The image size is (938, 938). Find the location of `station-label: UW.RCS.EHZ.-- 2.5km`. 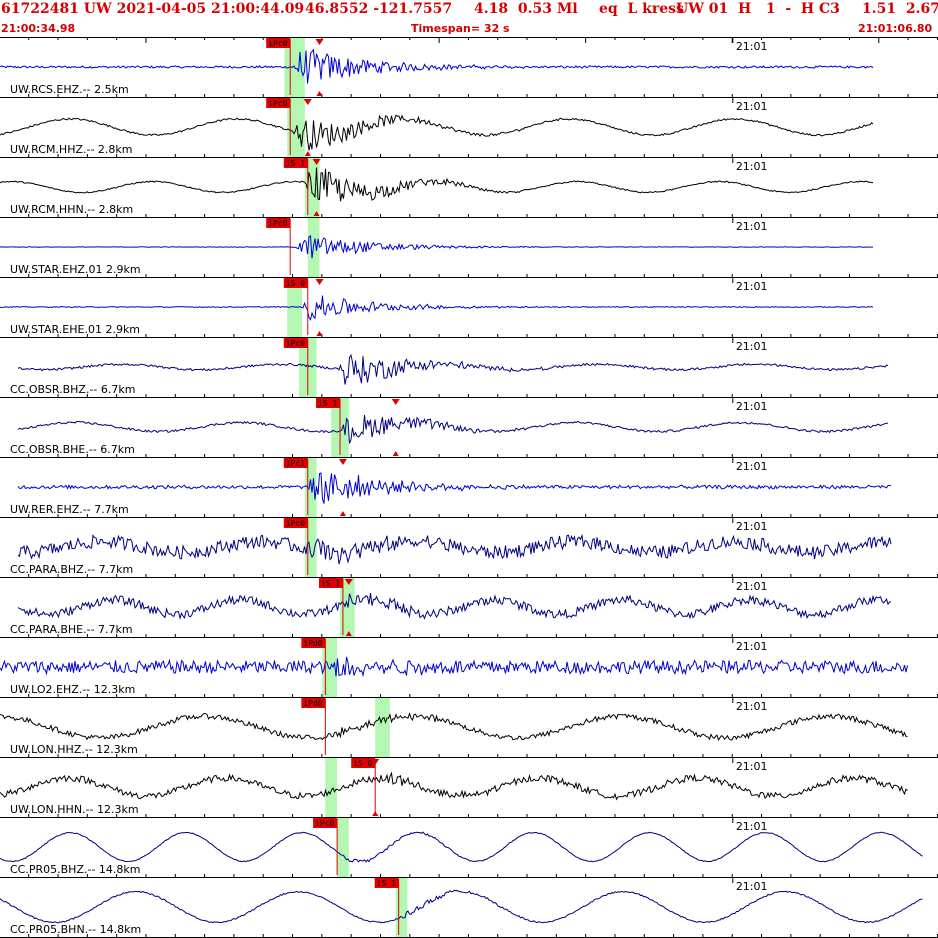

station-label: UW.RCS.EHZ.-- 2.5km is located at coordinates (69, 89).